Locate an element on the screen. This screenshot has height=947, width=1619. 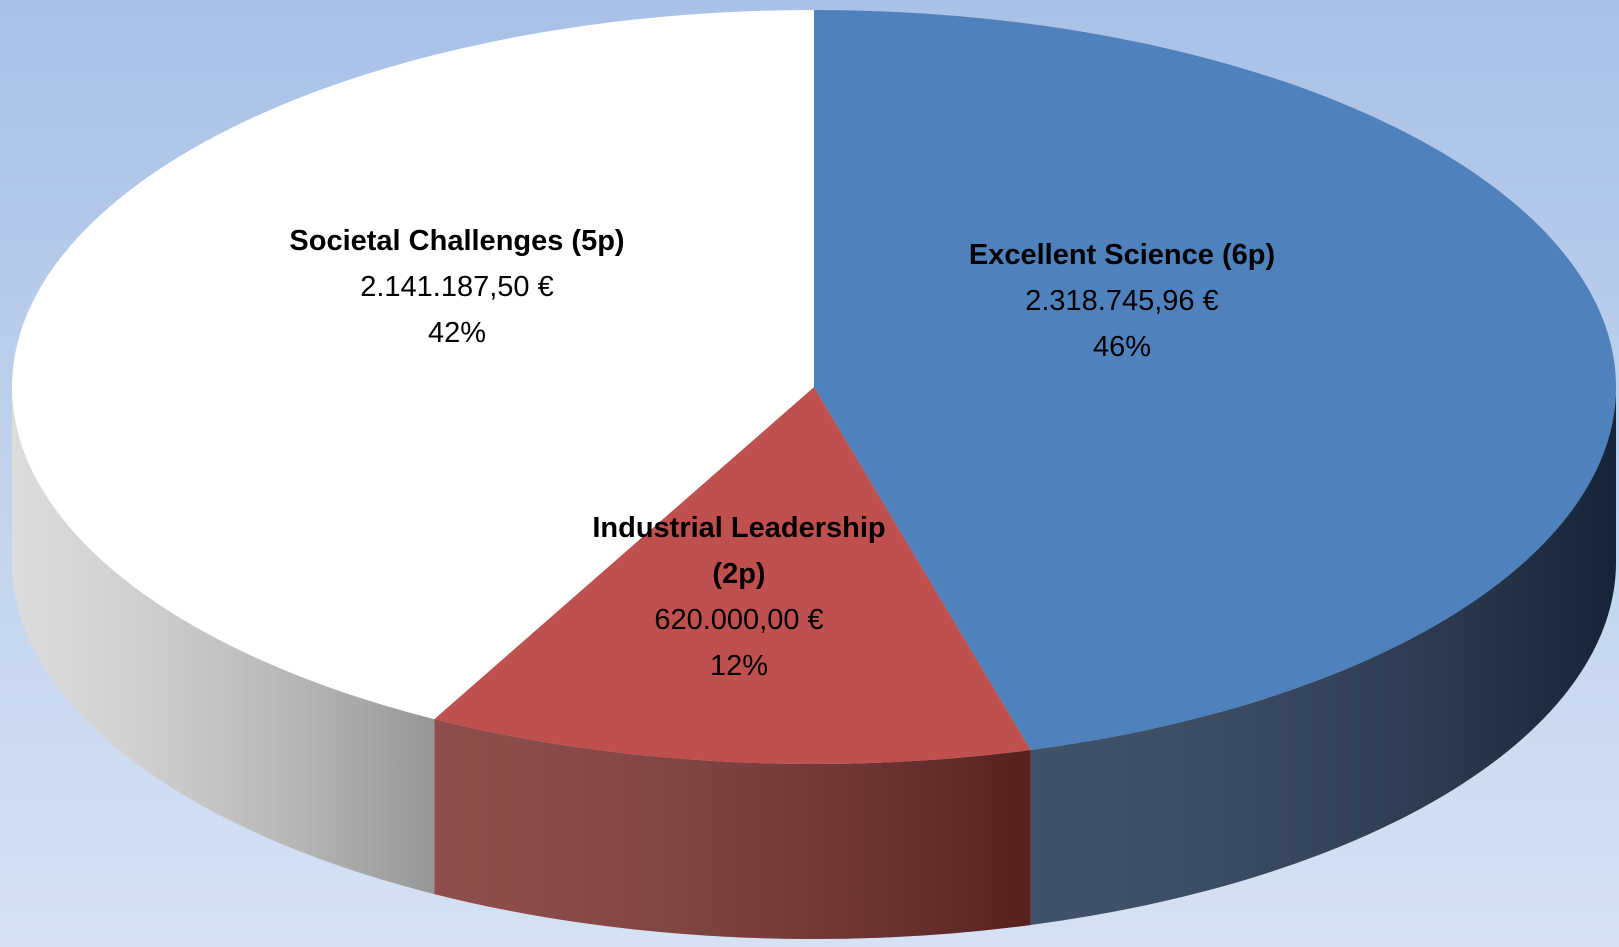
percent-label: 42% is located at coordinates (457, 333).